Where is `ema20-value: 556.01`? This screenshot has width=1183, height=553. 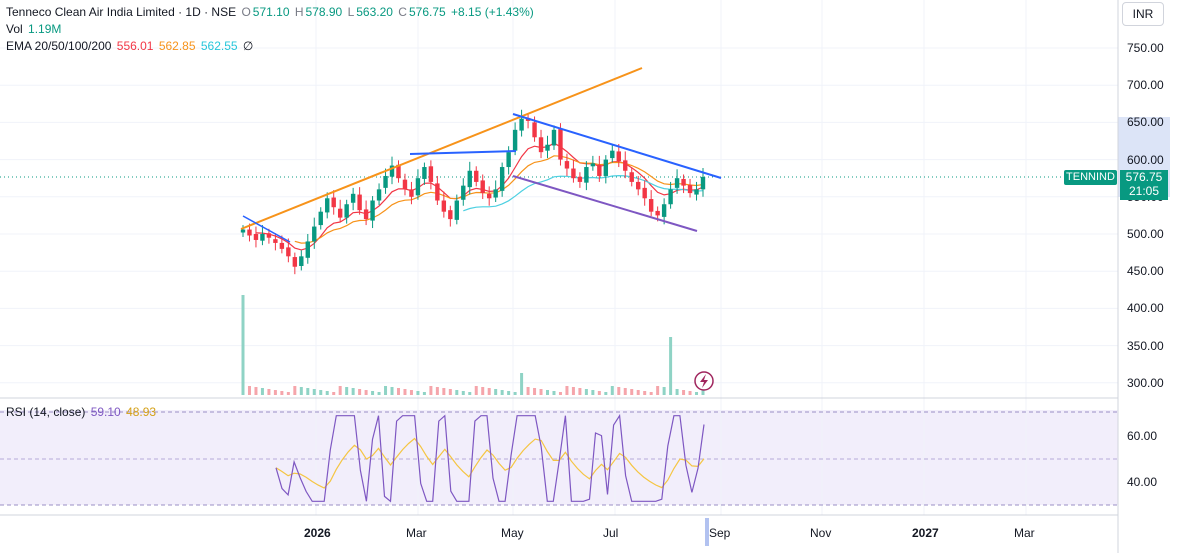
ema20-value: 556.01 is located at coordinates (135, 46).